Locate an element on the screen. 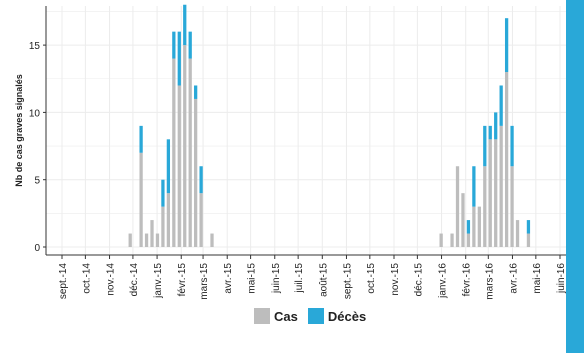 Image resolution: width=584 pixels, height=358 pixels. x-tick-label: févr.-15 is located at coordinates (182, 280).